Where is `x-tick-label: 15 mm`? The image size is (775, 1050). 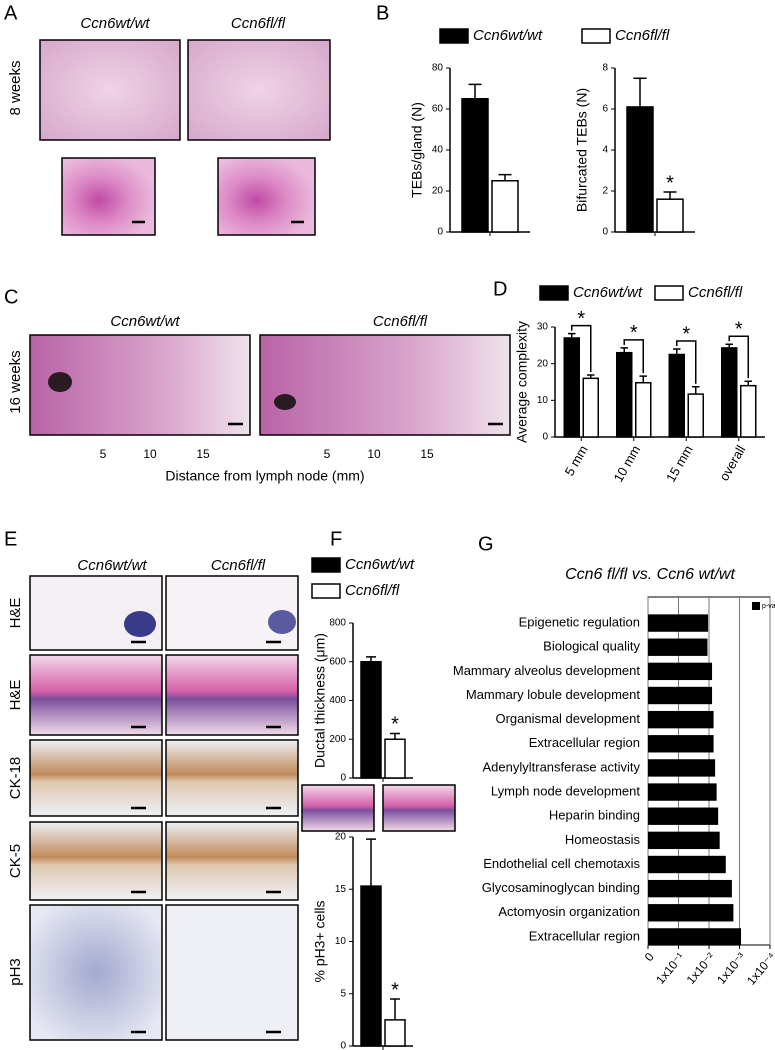
x-tick-label: 15 mm is located at coordinates (679, 464).